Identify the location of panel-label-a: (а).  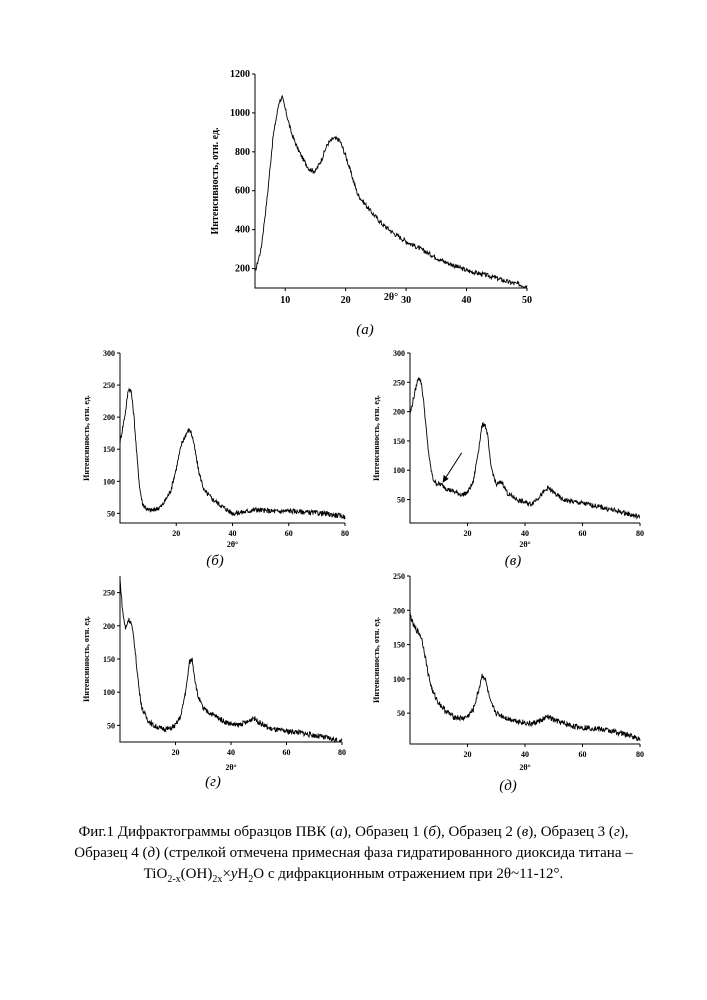
(365, 330).